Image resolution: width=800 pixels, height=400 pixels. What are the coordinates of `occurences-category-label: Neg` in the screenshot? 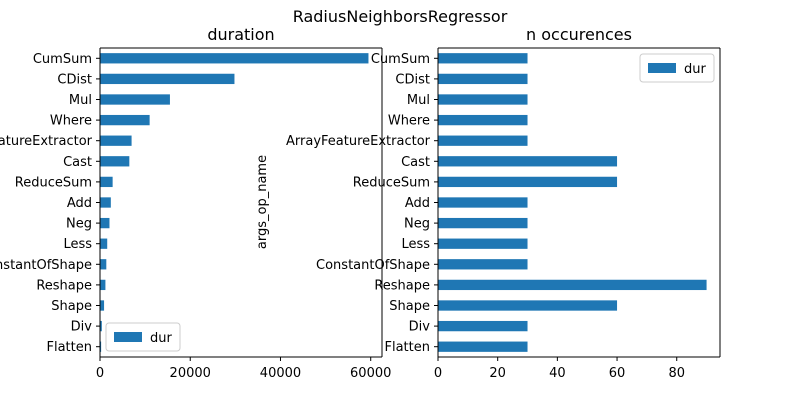 It's located at (417, 224).